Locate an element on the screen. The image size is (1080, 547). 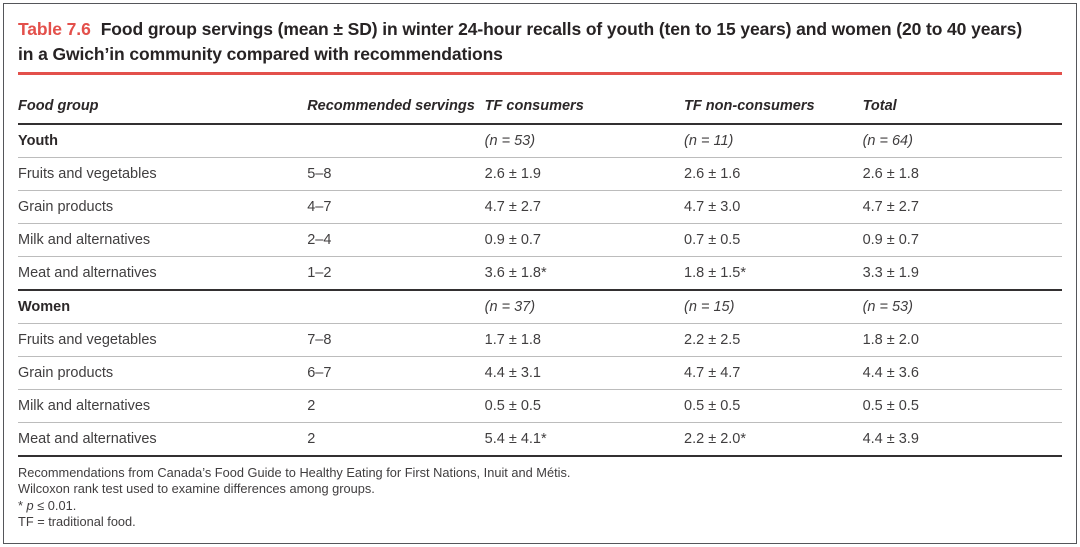
cell-value: 3.3 ± 1.9 is located at coordinates (962, 273).